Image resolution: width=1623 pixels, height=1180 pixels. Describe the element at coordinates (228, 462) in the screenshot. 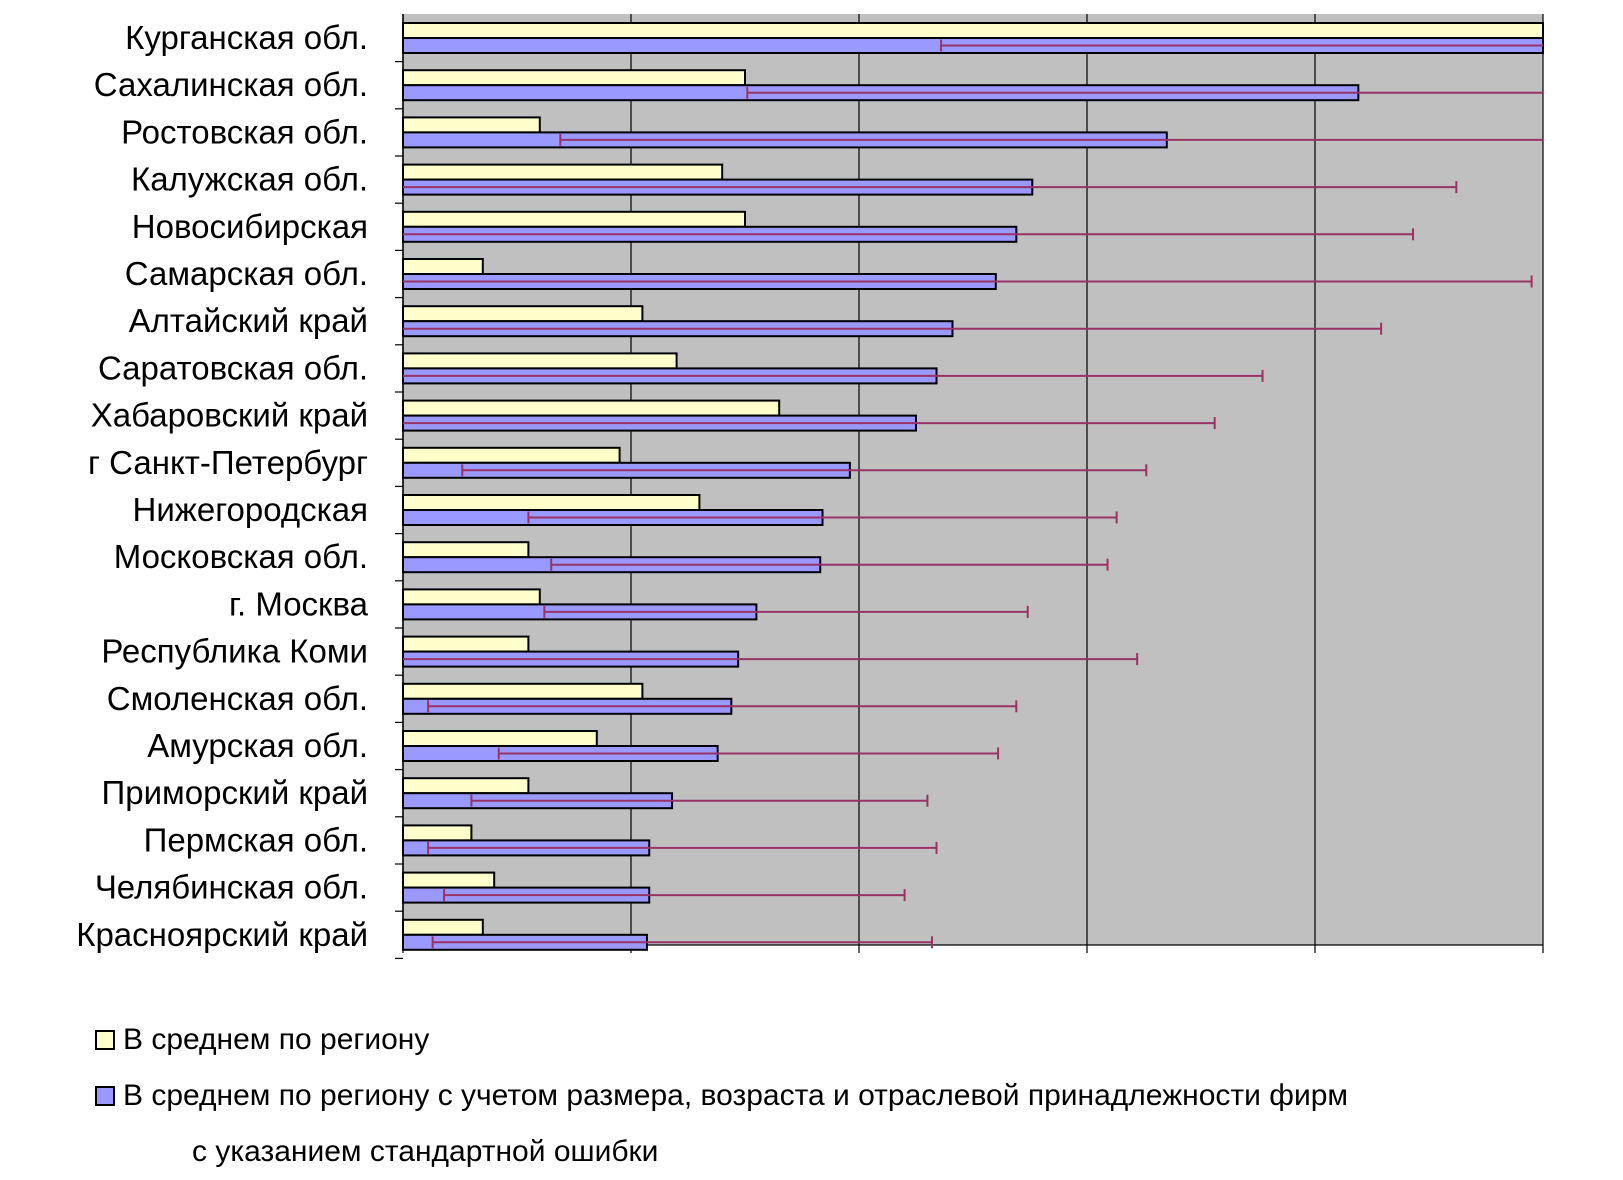

I see `category-label-9: г Санкт-Петербург` at that location.